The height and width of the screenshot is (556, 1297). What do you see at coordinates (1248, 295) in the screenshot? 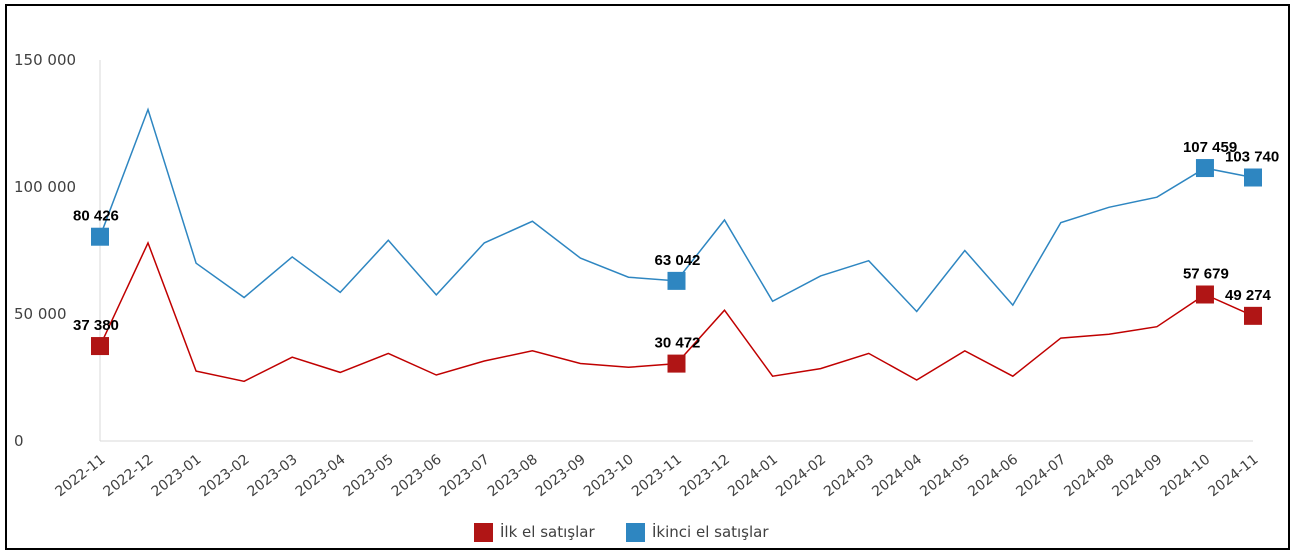
I see `data-label: 49 274` at bounding box center [1248, 295].